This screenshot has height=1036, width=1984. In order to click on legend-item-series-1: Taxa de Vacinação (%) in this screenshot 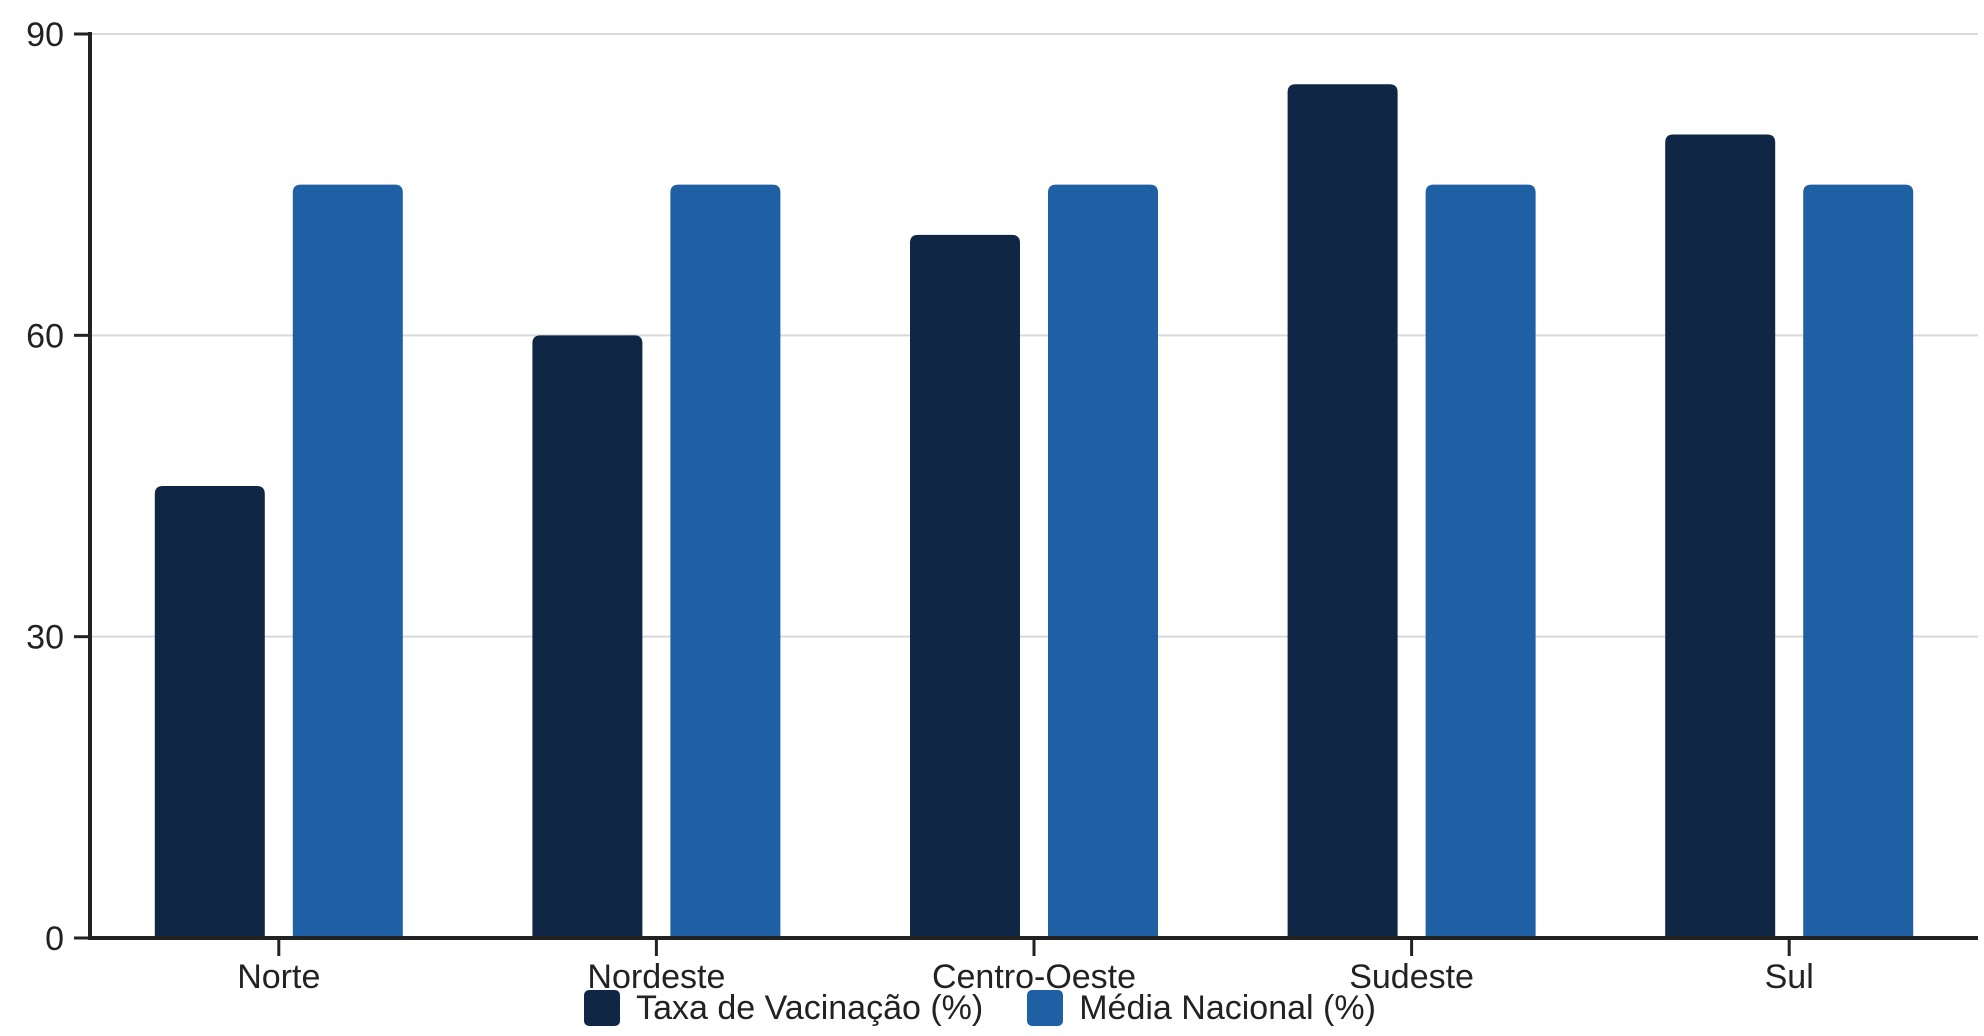, I will do `click(783, 1008)`.